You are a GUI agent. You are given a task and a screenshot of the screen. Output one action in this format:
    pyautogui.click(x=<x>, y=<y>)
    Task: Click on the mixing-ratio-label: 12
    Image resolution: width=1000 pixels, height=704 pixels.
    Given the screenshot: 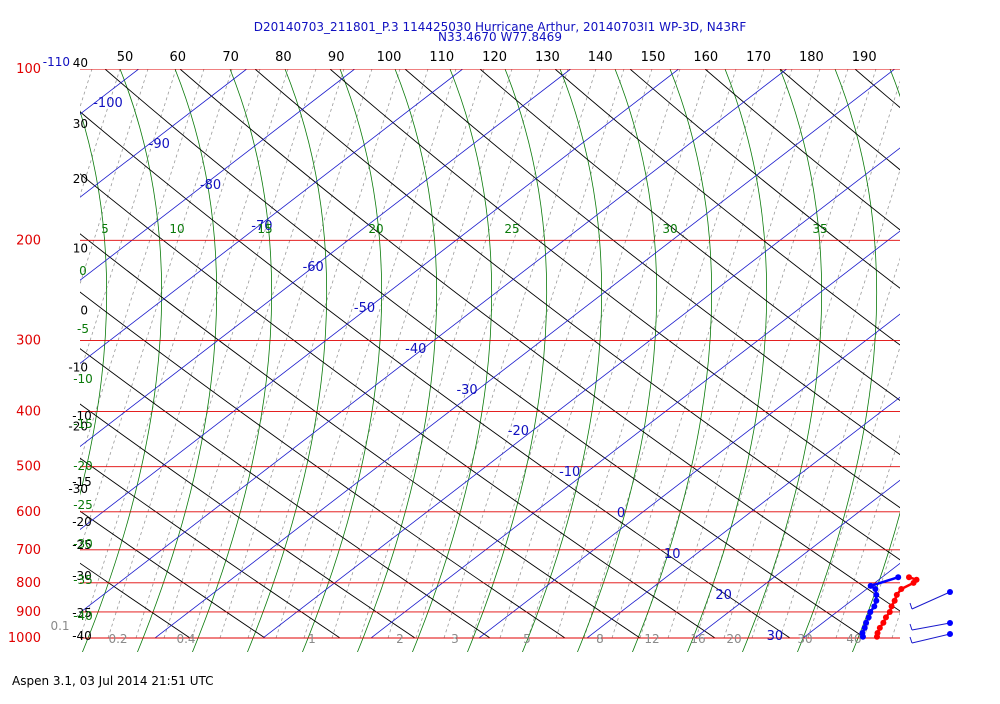 What is the action you would take?
    pyautogui.click(x=651, y=639)
    